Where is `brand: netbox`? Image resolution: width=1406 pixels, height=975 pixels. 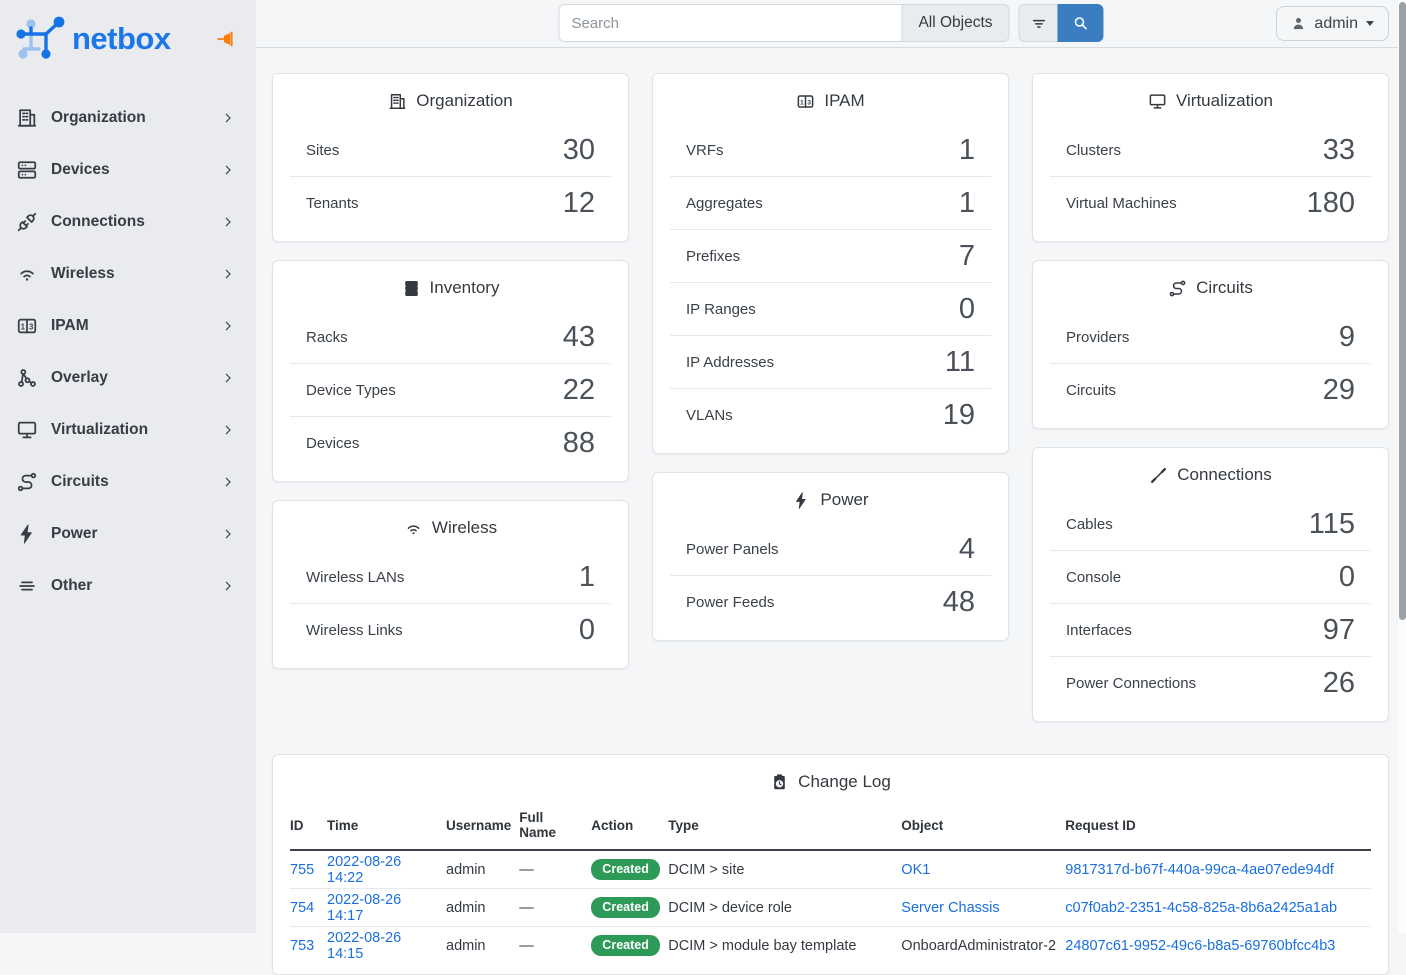
brand: netbox is located at coordinates (128, 41).